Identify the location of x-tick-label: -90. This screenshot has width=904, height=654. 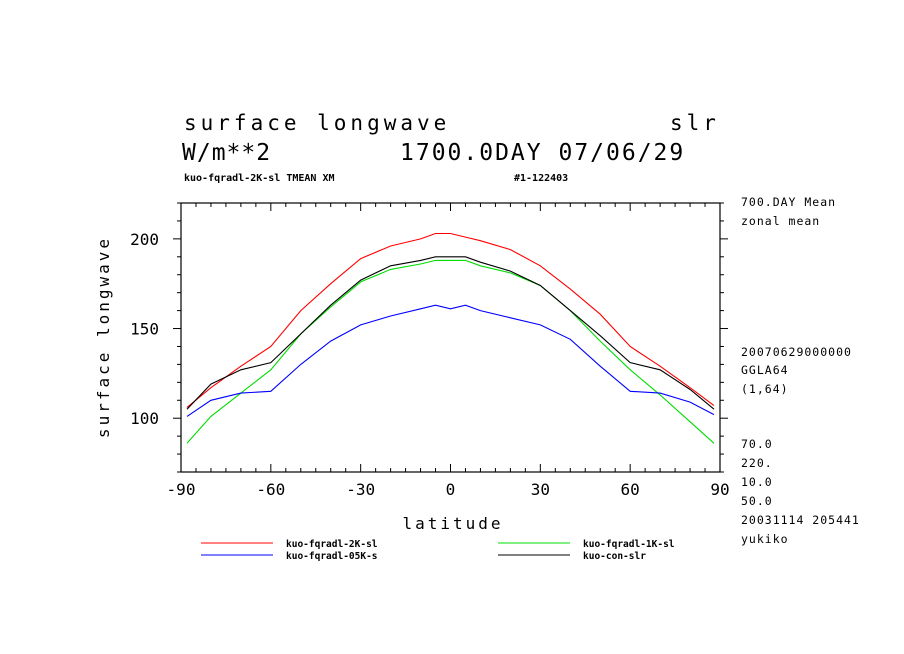
(181, 489).